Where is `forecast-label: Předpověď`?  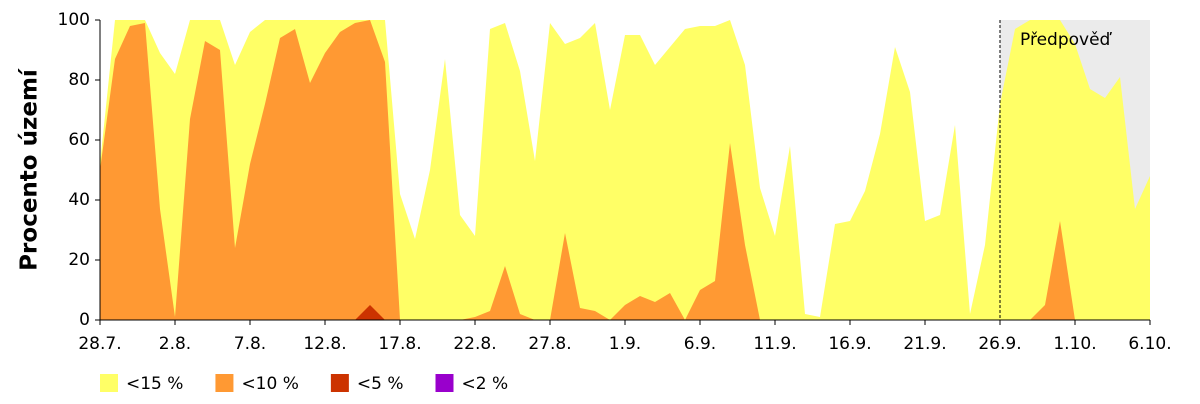 forecast-label: Předpověď is located at coordinates (1066, 40).